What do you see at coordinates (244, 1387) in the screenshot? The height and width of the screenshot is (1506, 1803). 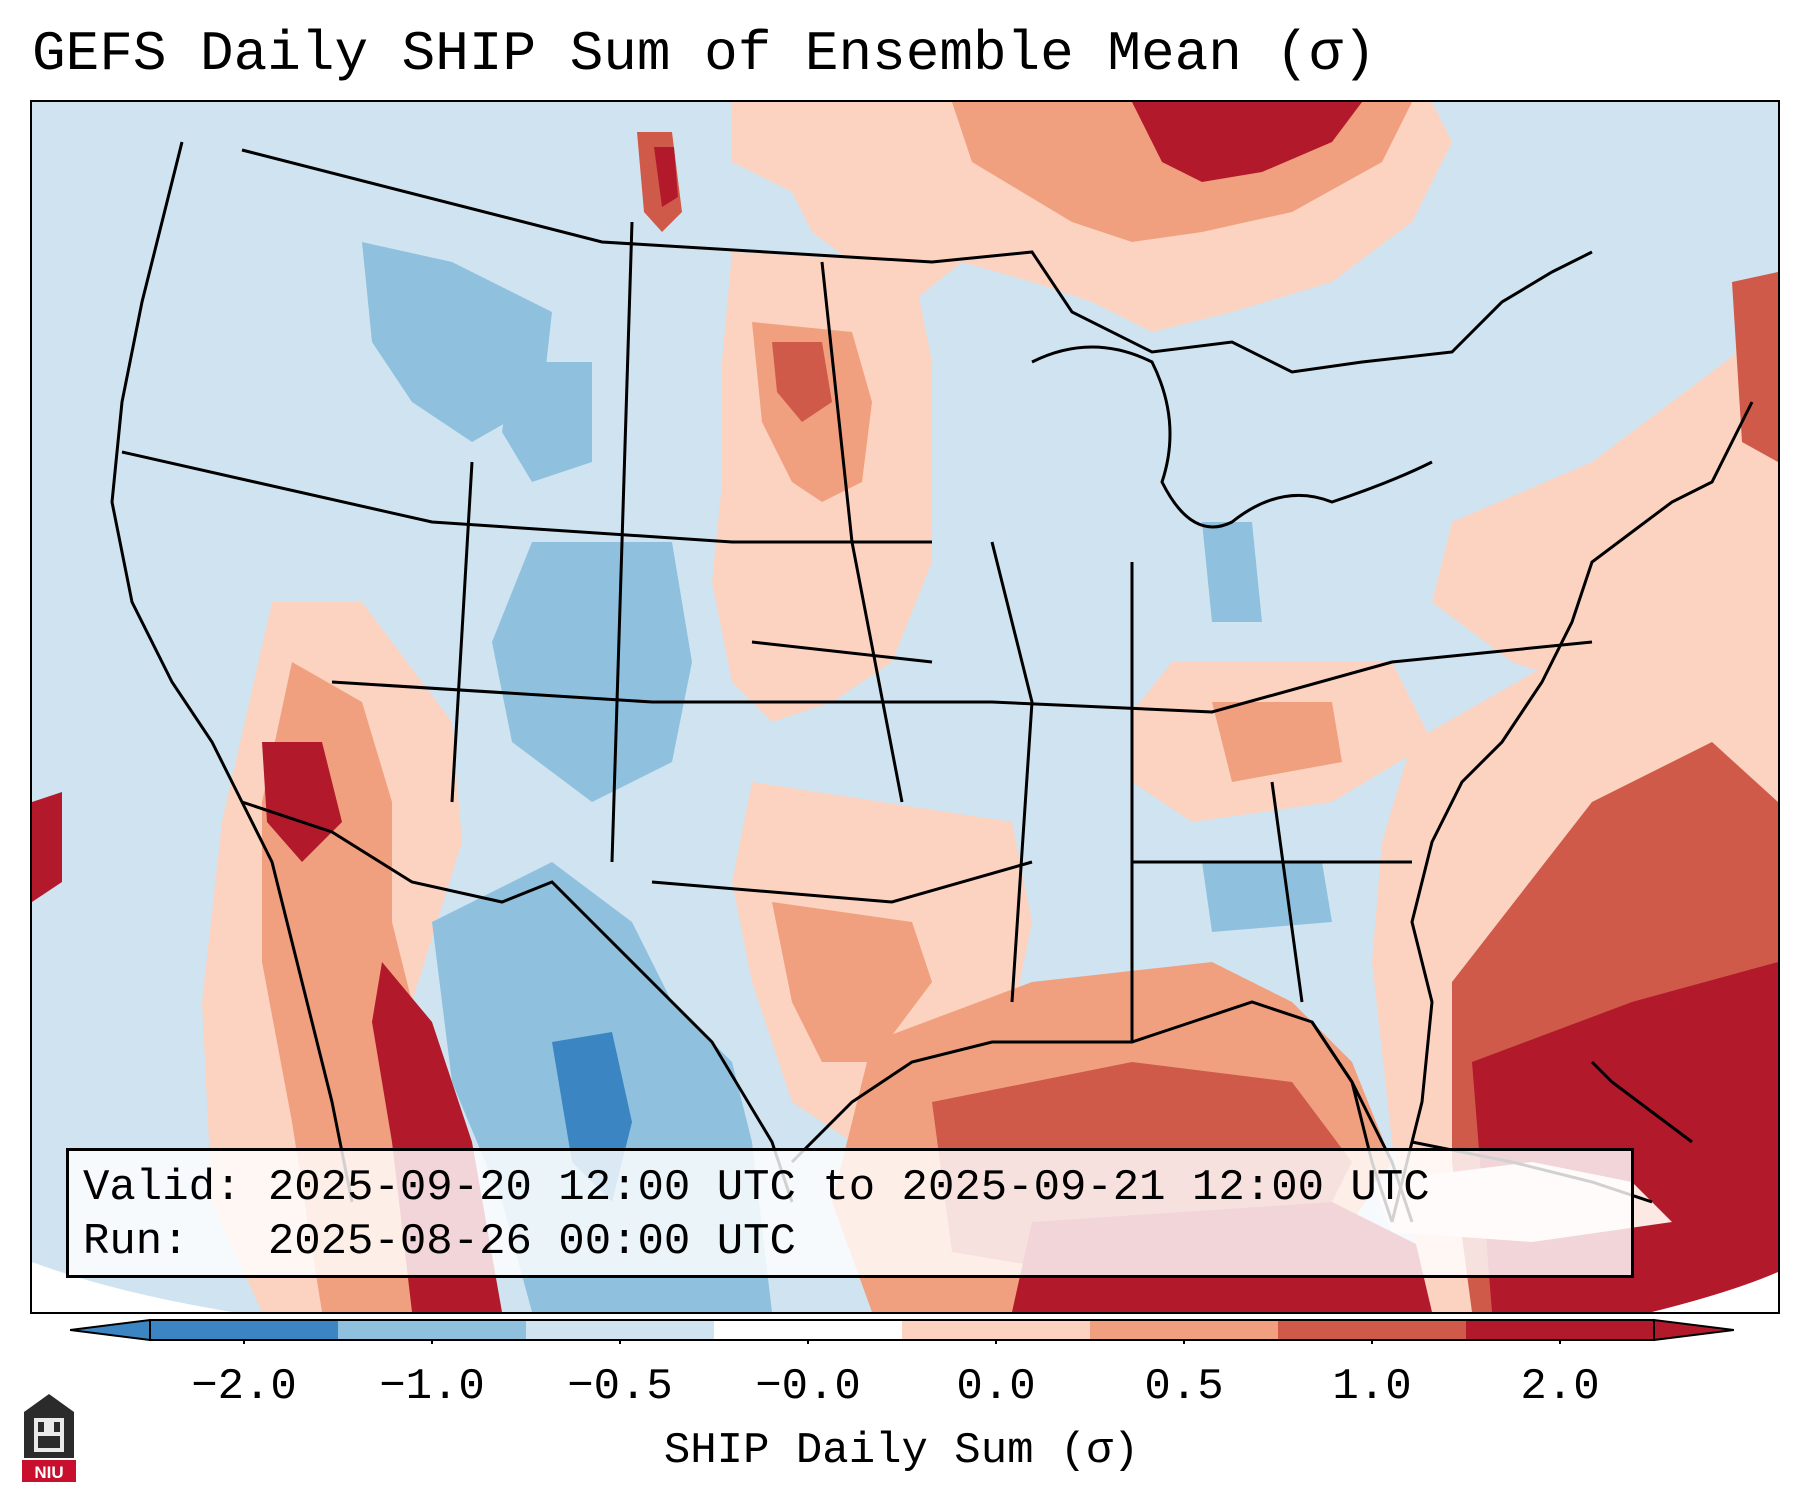 I see `colorbar-tick-label: −2.0` at bounding box center [244, 1387].